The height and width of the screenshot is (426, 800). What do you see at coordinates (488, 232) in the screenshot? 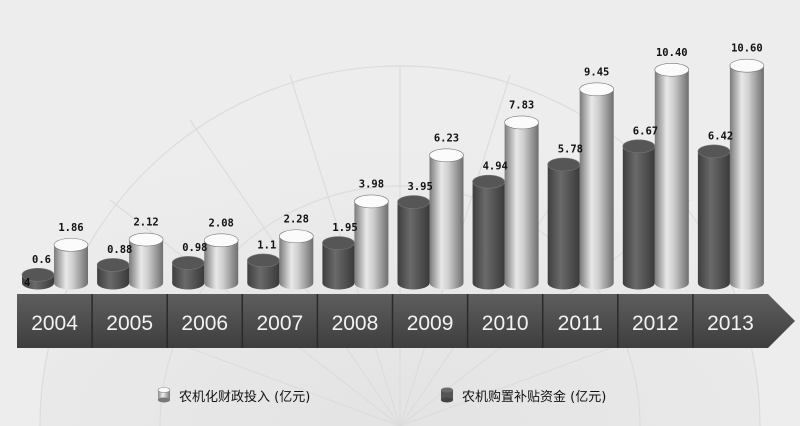
I see `bar-subsidy-2010` at bounding box center [488, 232].